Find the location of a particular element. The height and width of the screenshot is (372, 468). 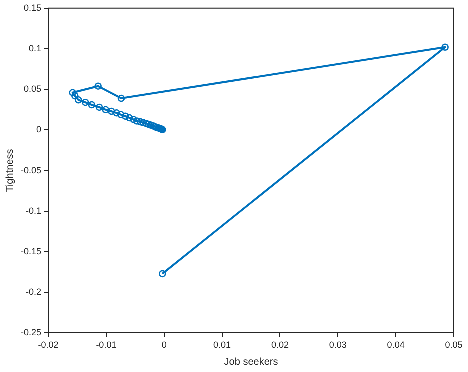

x-tick-label: 0.04 is located at coordinates (396, 345).